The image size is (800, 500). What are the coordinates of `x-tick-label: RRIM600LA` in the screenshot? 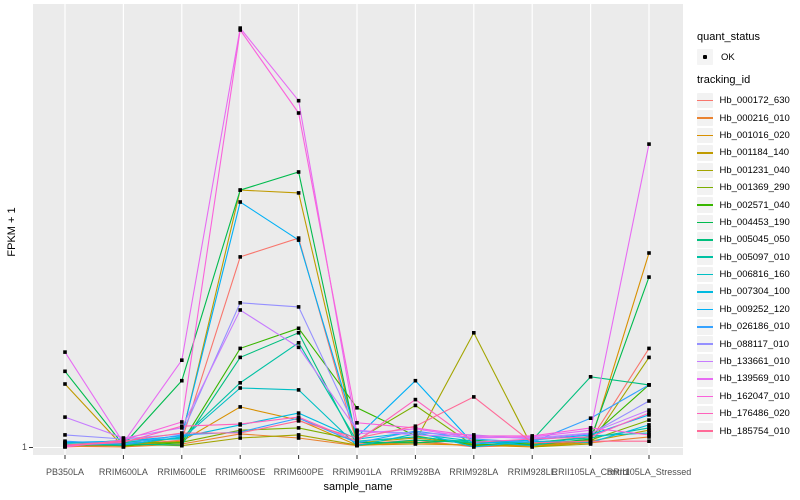 It's located at (123, 472).